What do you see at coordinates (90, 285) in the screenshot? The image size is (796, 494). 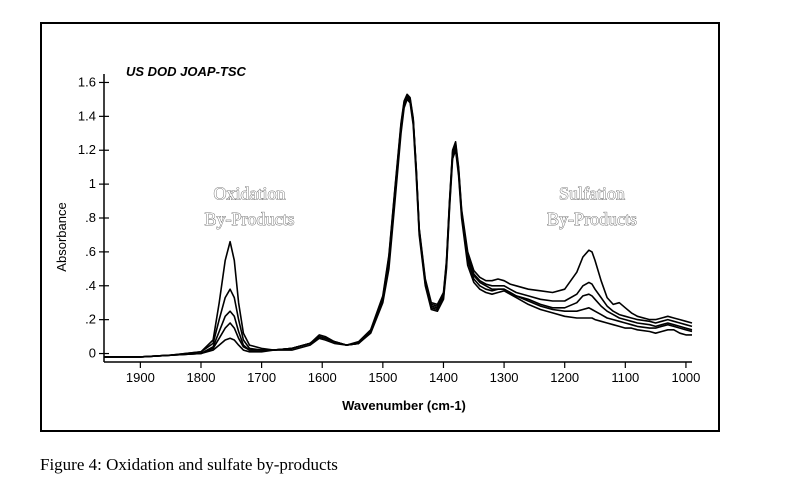 I see `y-tick-label: .4` at bounding box center [90, 285].